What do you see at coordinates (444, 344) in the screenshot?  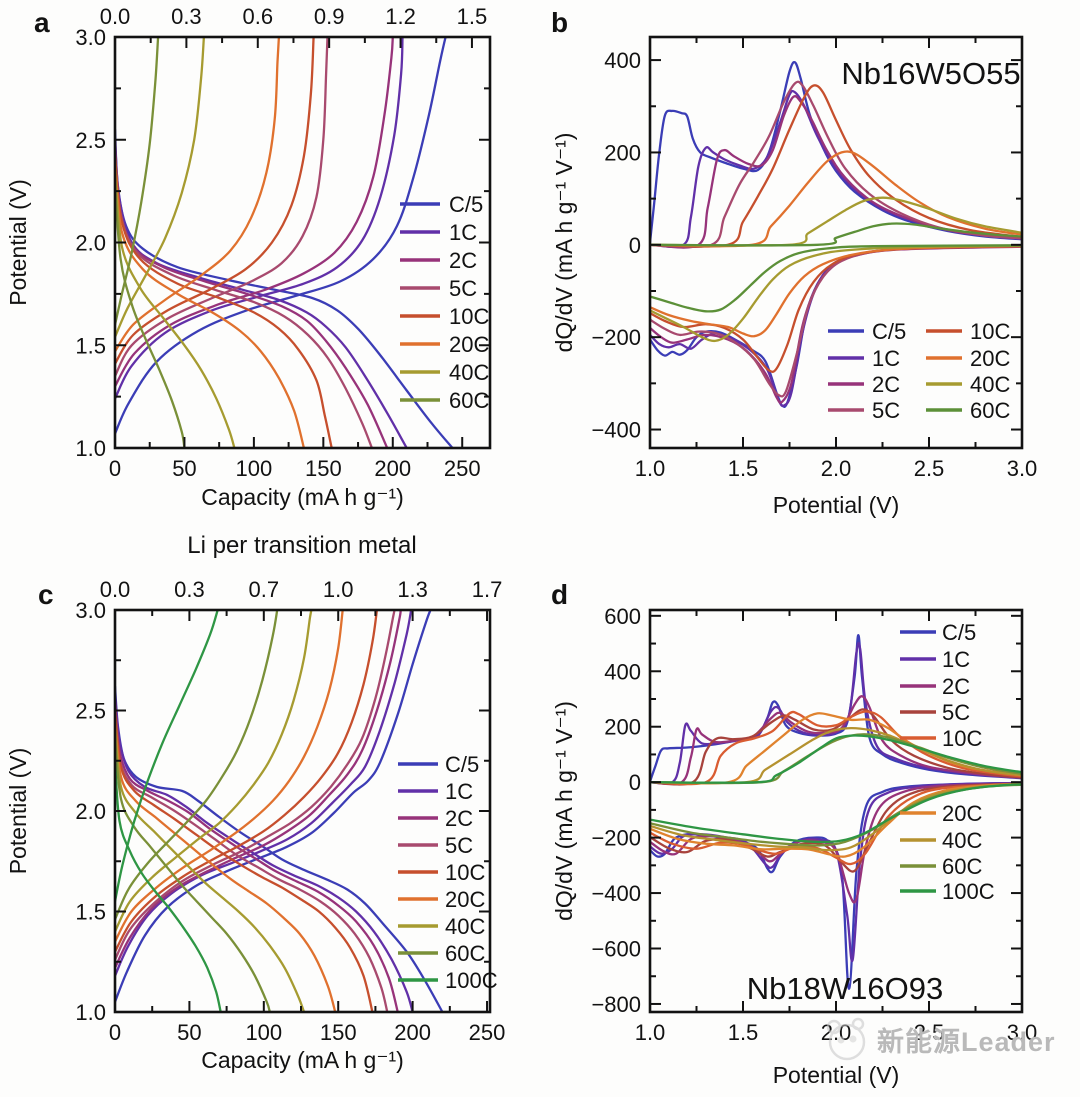 I see `legend-item-20c: 20C` at bounding box center [444, 344].